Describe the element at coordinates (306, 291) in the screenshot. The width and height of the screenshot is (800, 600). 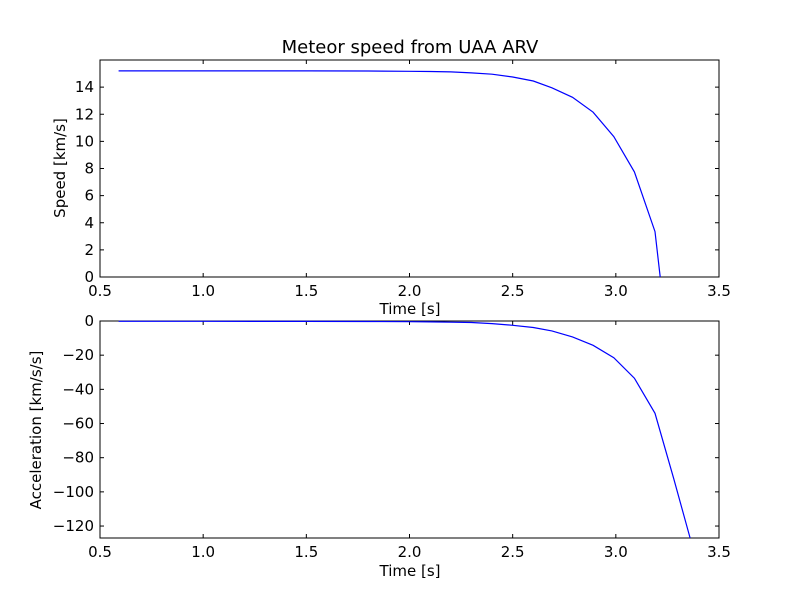
I see `speed-x-tick-label: 1.5` at that location.